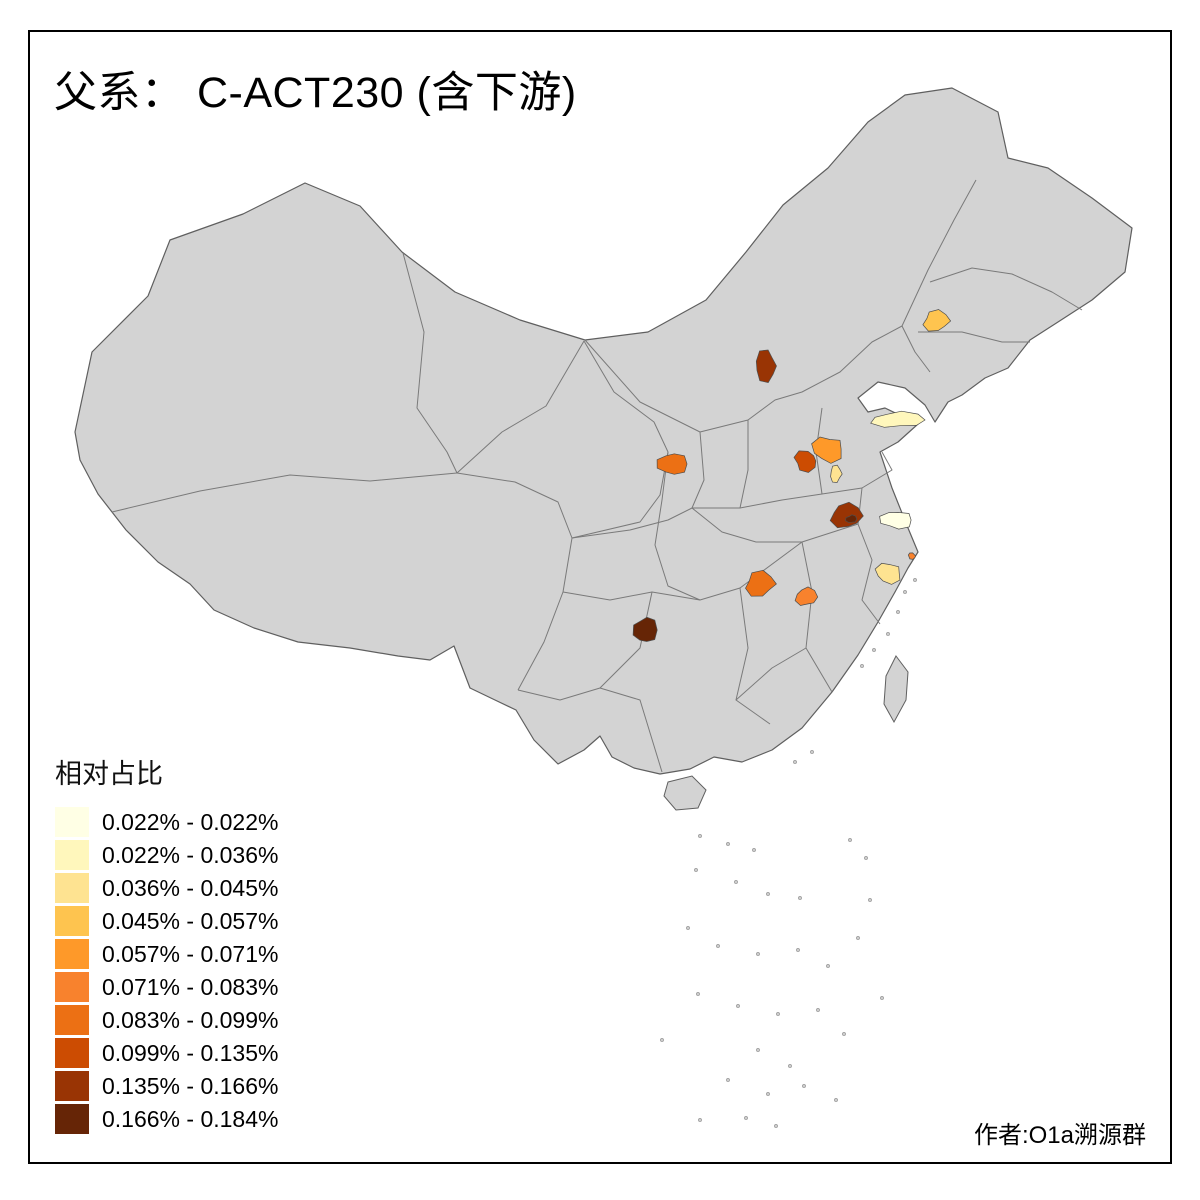  What do you see at coordinates (895, 521) in the screenshot?
I see `highlight-region-h9` at bounding box center [895, 521].